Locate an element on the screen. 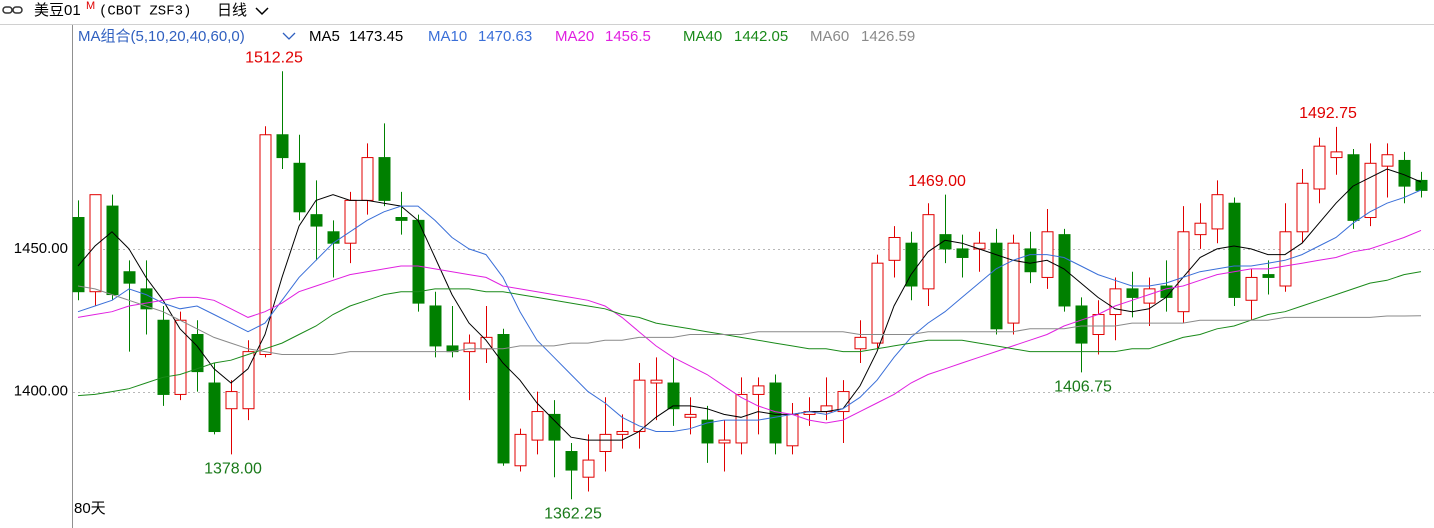 This screenshot has height=528, width=1434. low-label: 1362.25 is located at coordinates (573, 514).